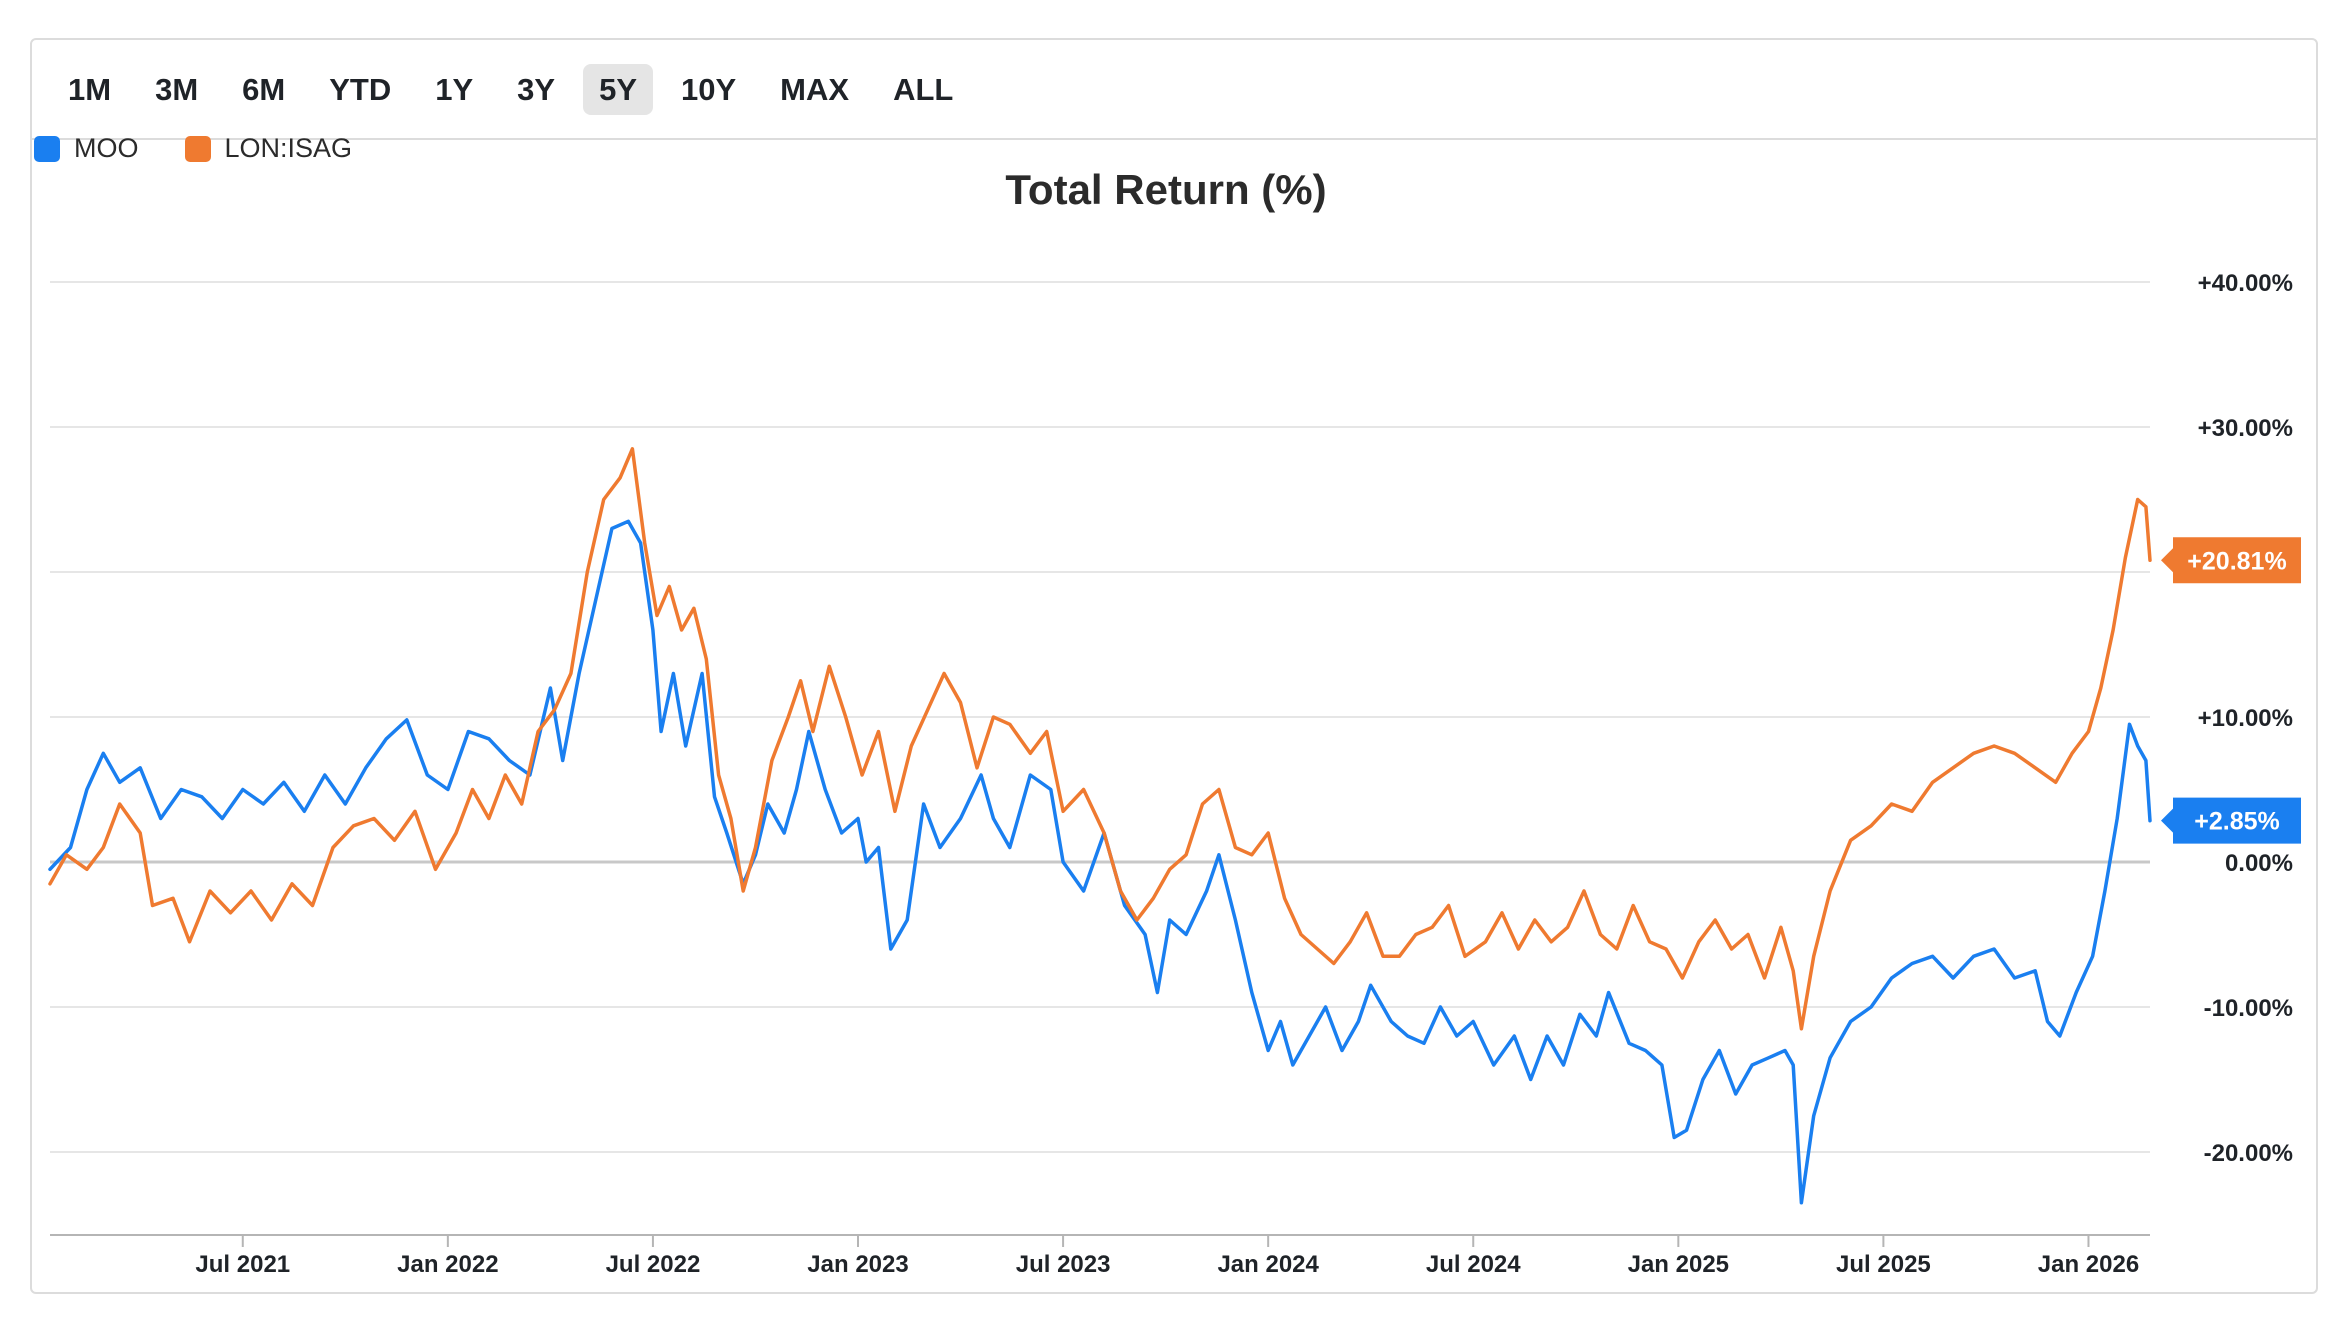 The width and height of the screenshot is (2332, 1332). I want to click on range-toolbar: 1M 3M 6M YTD 1Y 3Y 5Y 10Y MAX ALL, so click(1174, 90).